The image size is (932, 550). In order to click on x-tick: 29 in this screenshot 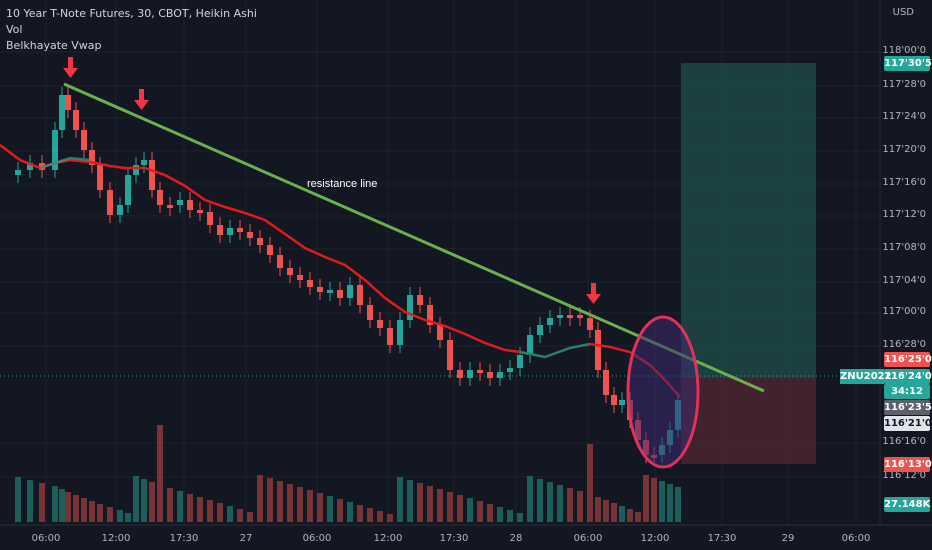, I will do `click(788, 538)`.